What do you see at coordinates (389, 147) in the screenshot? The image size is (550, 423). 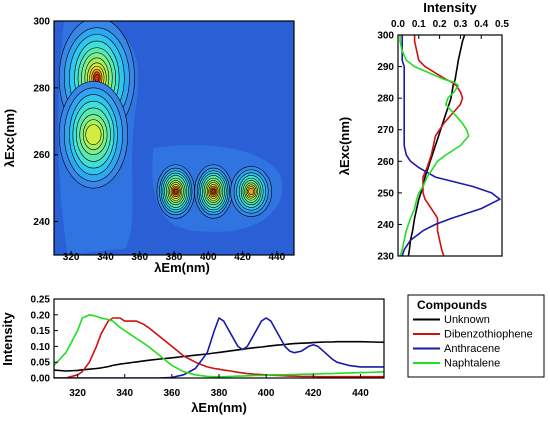 I see `excitation-y-ticks: 230 240 250 260 270 280 290 300` at bounding box center [389, 147].